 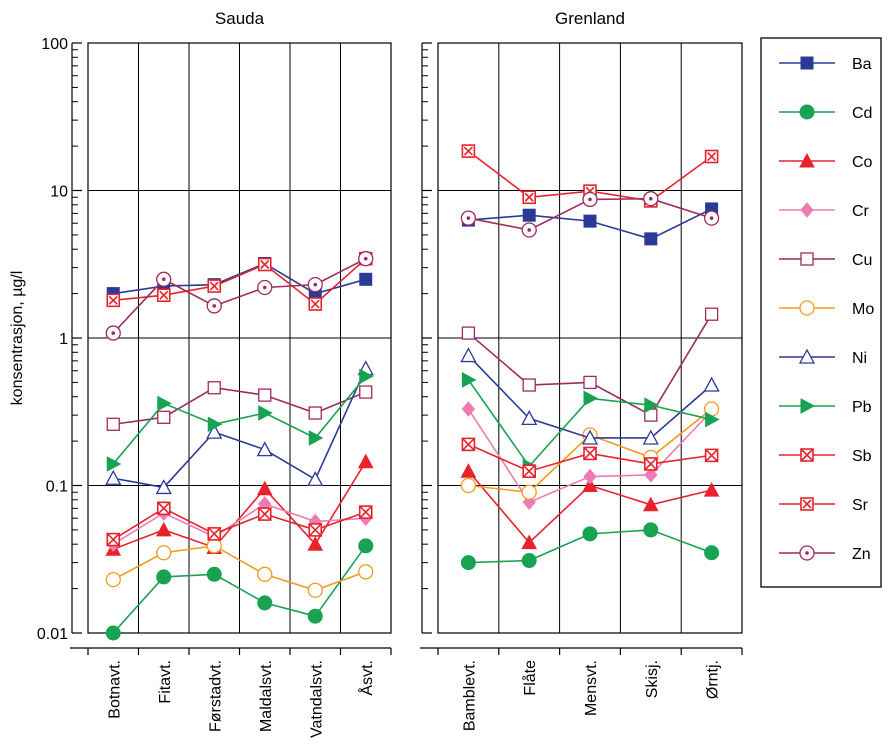 What do you see at coordinates (824, 211) in the screenshot?
I see `legend-item-cr: Cr` at bounding box center [824, 211].